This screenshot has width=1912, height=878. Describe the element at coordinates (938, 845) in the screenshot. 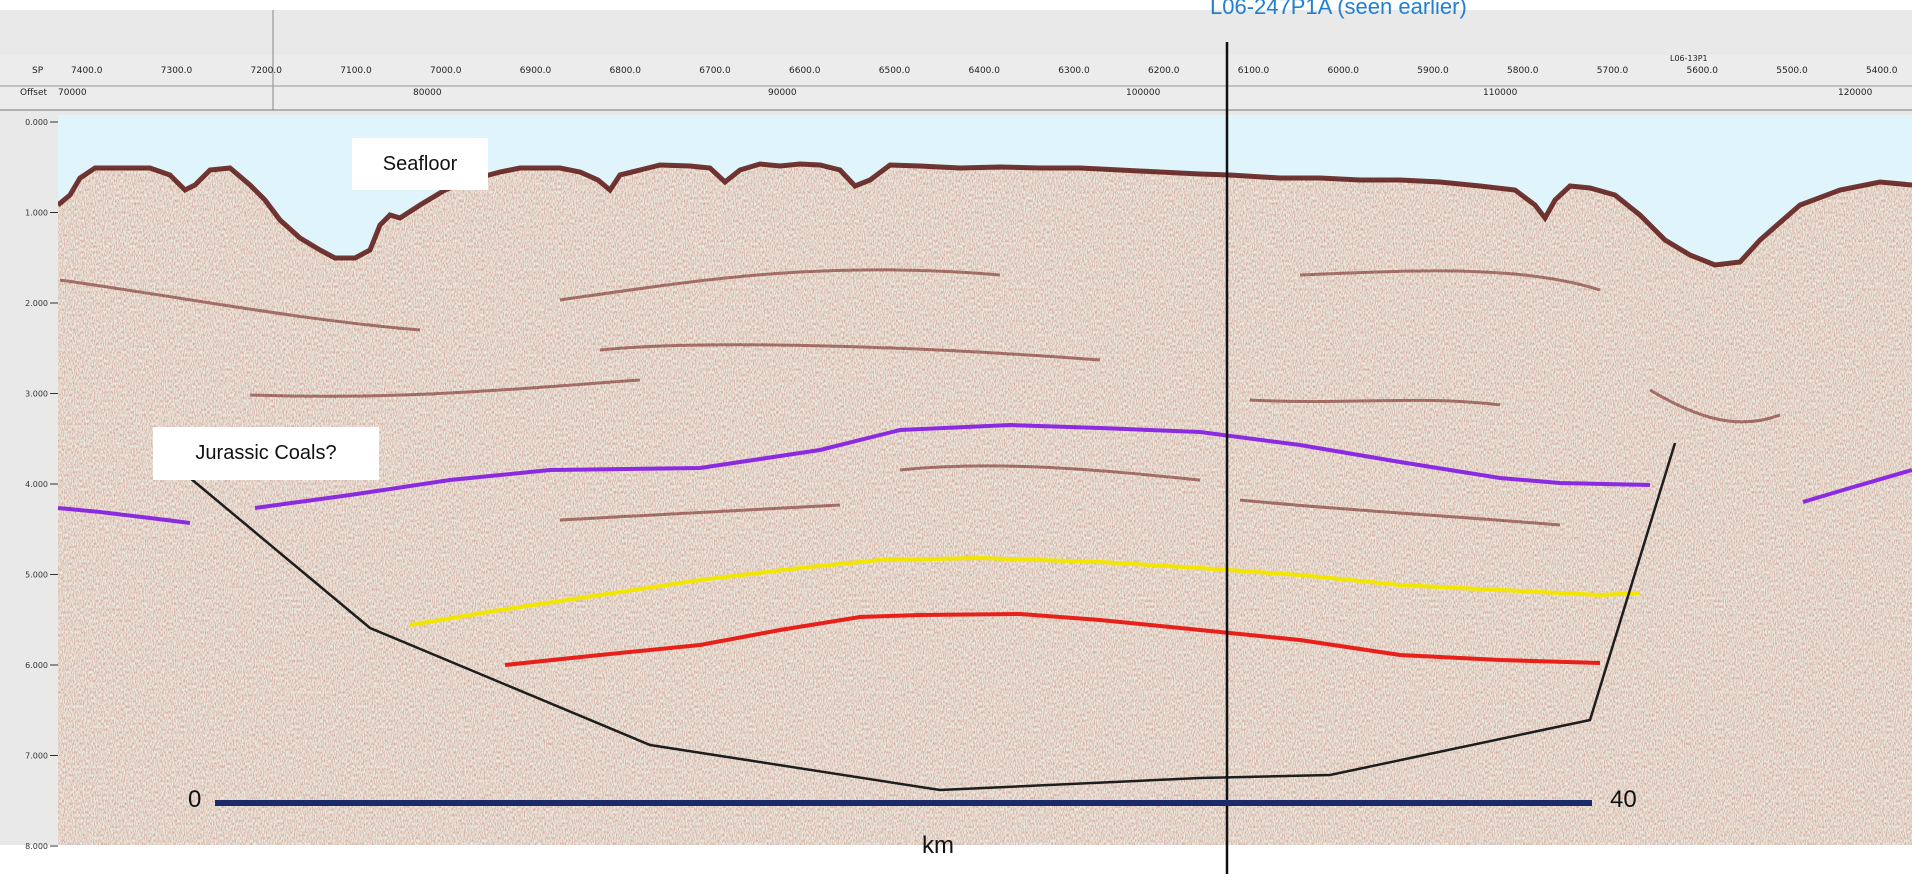

I see `scale-unit-label: km` at that location.